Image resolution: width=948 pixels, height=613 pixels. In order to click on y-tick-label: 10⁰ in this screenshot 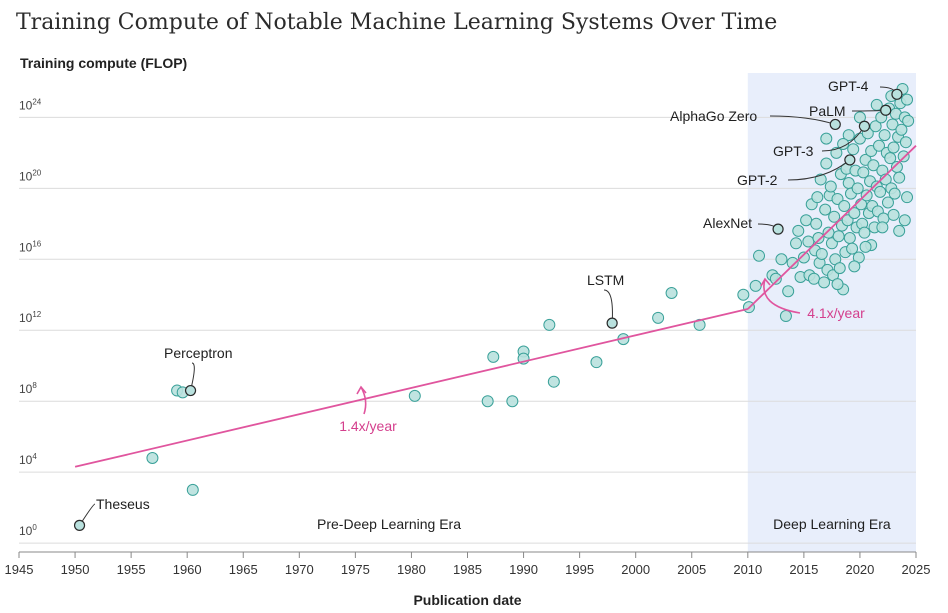, I will do `click(28, 530)`.